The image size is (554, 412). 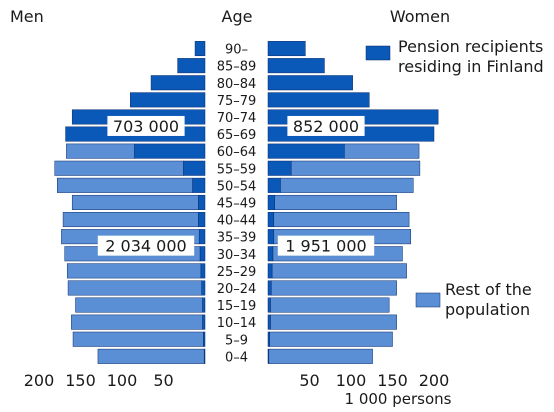 I want to click on x-axis-label: 1 000 persons, so click(x=398, y=399).